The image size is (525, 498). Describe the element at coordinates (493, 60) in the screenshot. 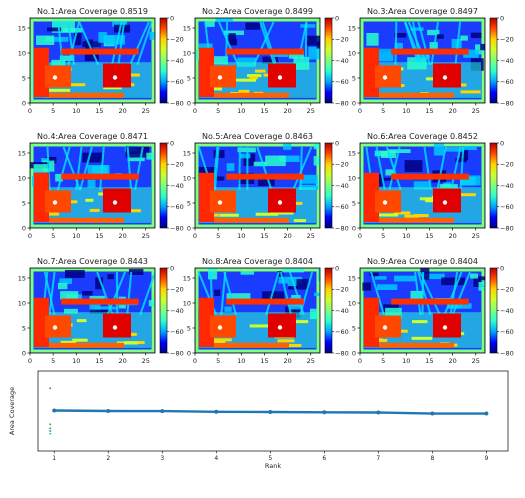

I see `colorbar` at that location.